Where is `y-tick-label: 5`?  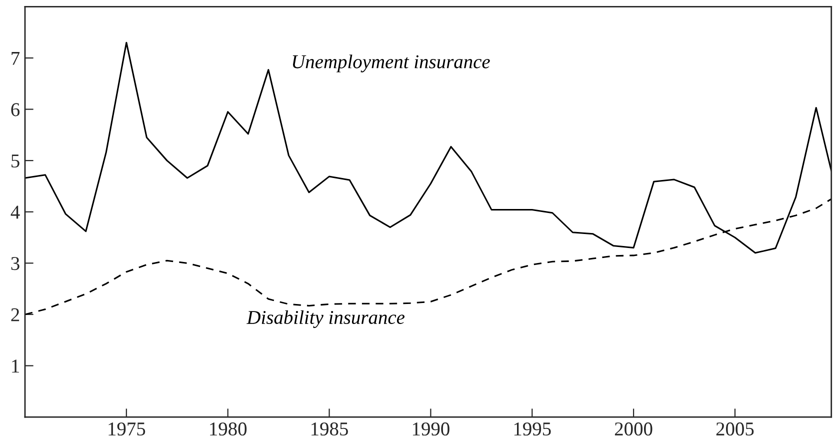 y-tick-label: 5 is located at coordinates (16, 161).